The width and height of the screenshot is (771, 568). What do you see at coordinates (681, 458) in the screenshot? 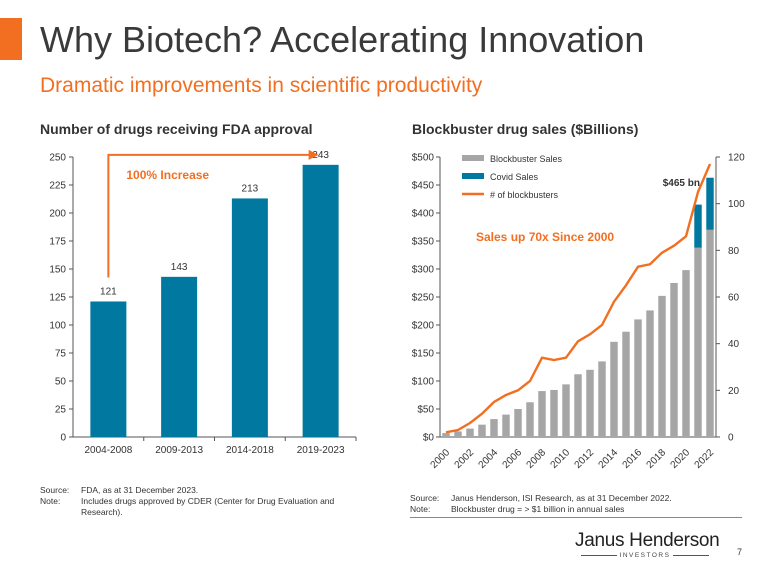
I see `x-tick-label: 2020` at bounding box center [681, 458].